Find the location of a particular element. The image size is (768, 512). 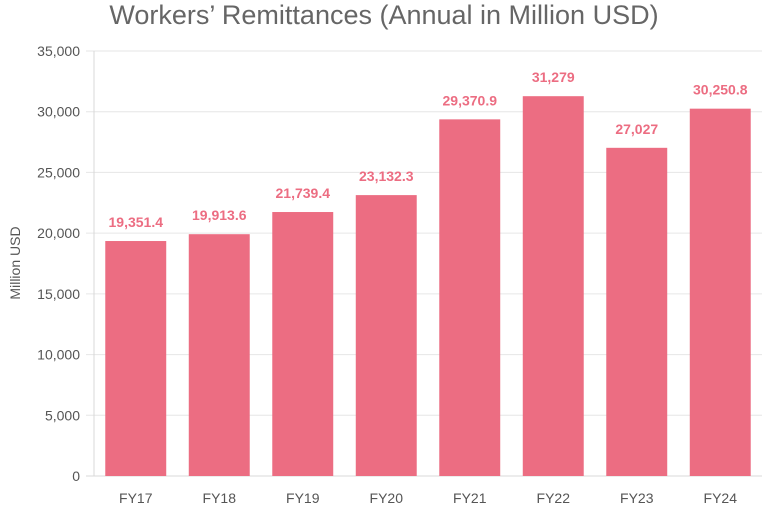

bar-value-label: 23,132.3 is located at coordinates (386, 176).